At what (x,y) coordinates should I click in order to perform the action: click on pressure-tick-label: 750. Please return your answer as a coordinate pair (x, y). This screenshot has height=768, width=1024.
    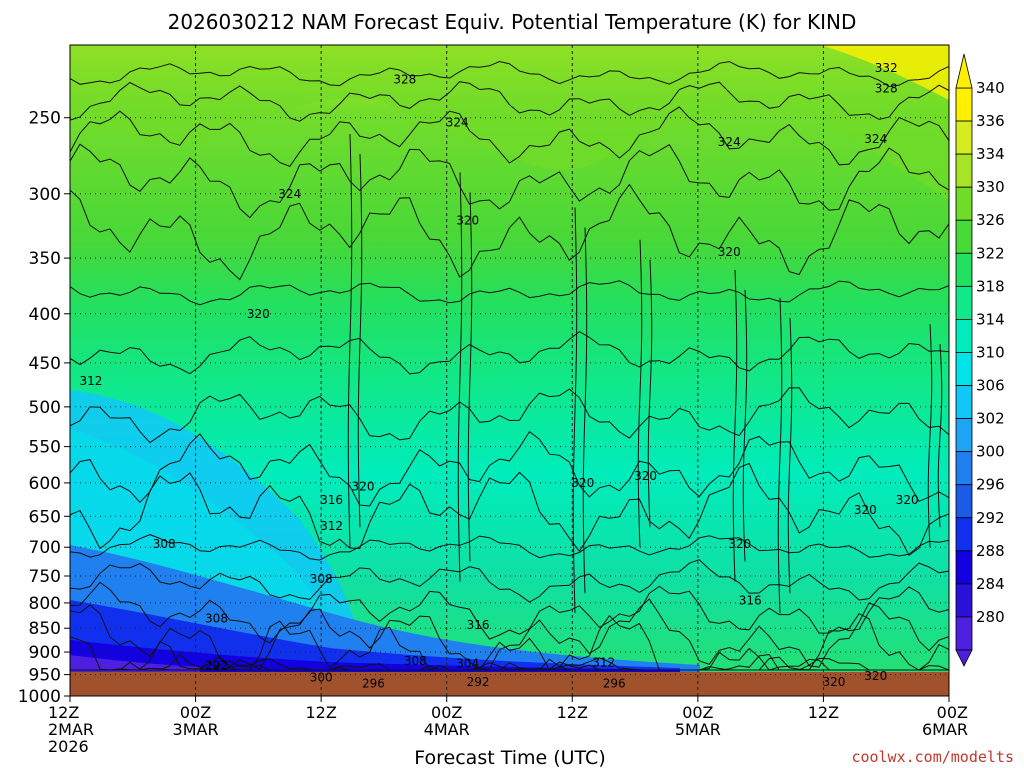
    Looking at the image, I should click on (45, 577).